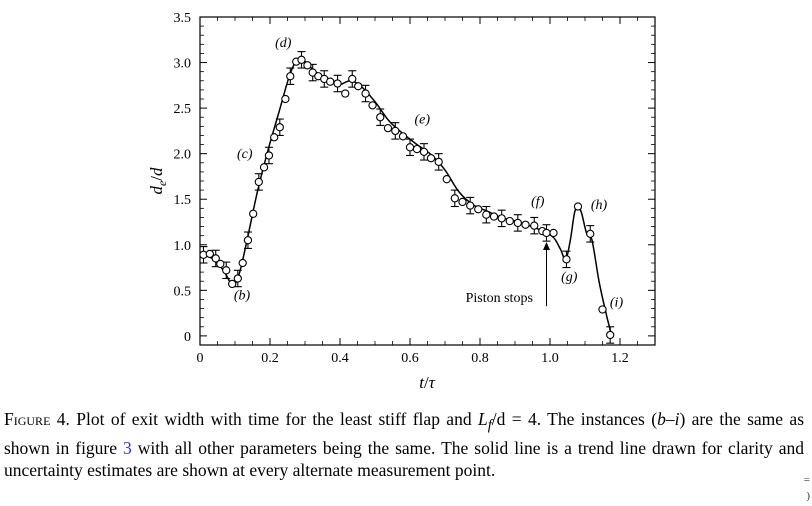 The width and height of the screenshot is (812, 506). Describe the element at coordinates (37, 419) in the screenshot. I see `caption-prefix: Figure 4.` at that location.